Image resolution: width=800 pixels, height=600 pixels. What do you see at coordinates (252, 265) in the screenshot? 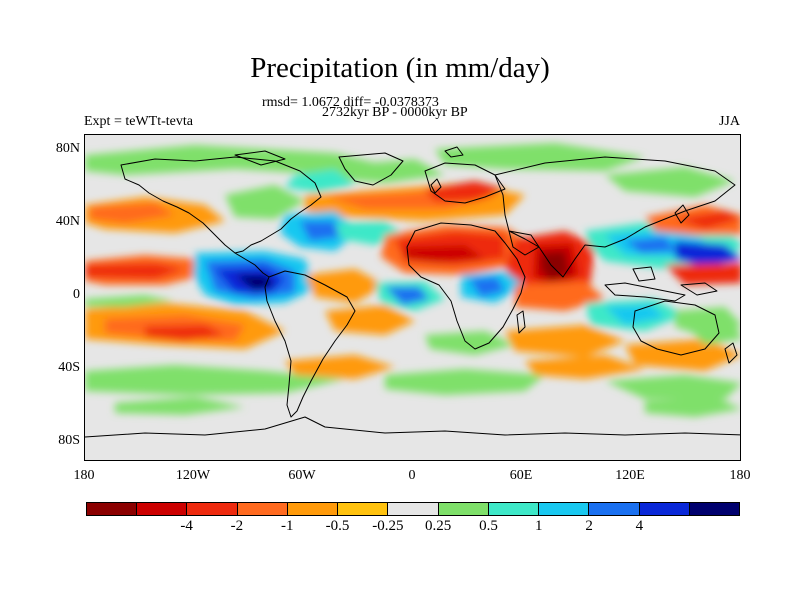
I see `coast-central-america` at bounding box center [252, 265].